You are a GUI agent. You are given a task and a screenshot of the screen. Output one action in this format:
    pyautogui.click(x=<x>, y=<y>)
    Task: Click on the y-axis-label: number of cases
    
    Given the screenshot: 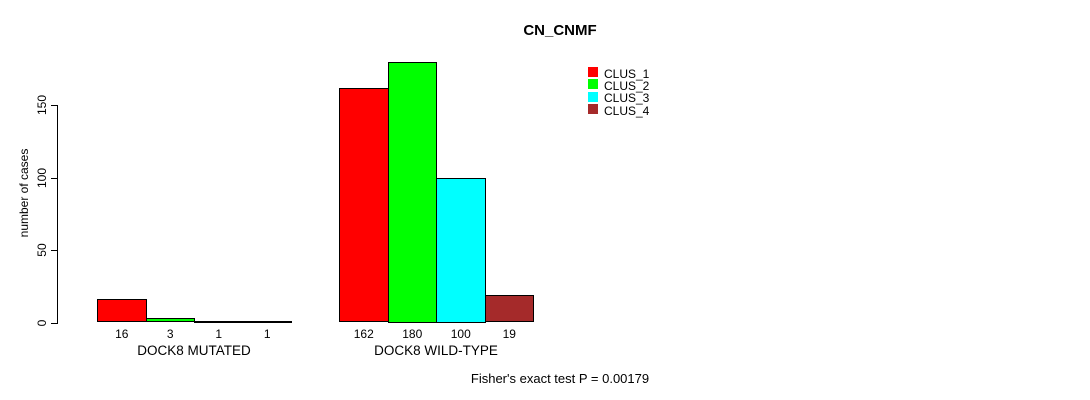 What is the action you would take?
    pyautogui.click(x=24, y=193)
    